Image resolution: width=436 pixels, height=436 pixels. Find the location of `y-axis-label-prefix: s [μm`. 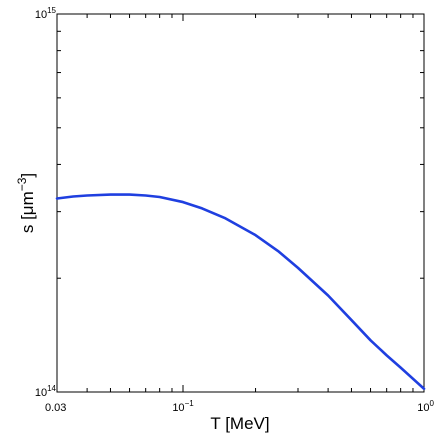

y-axis-label-prefix: s [μm is located at coordinates (27, 212).